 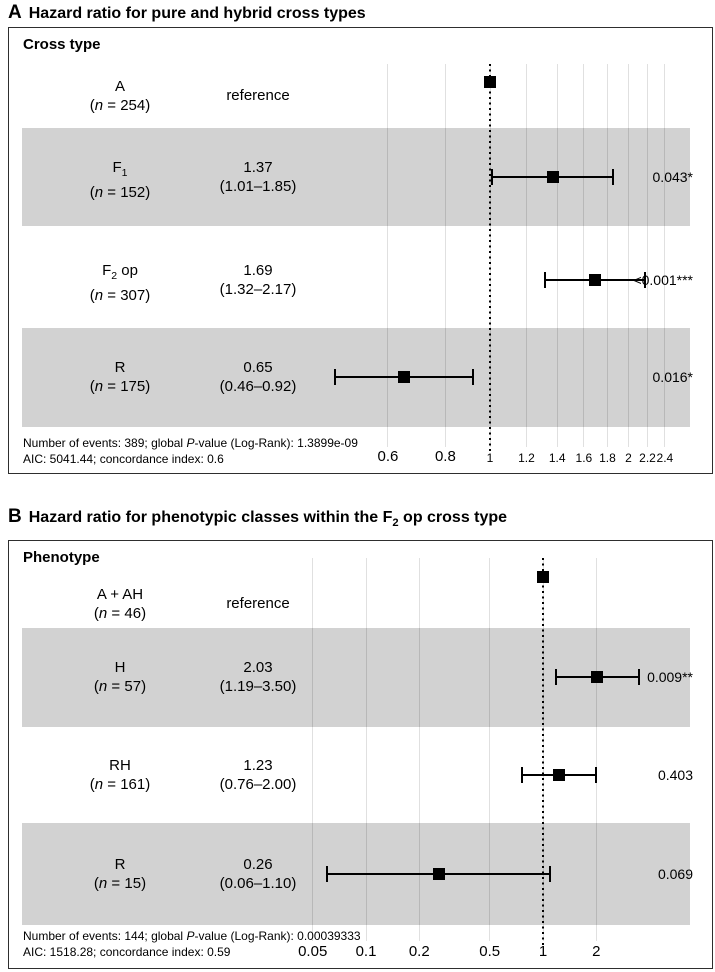 I want to click on axis-tick-label: 0.8, so click(x=445, y=456).